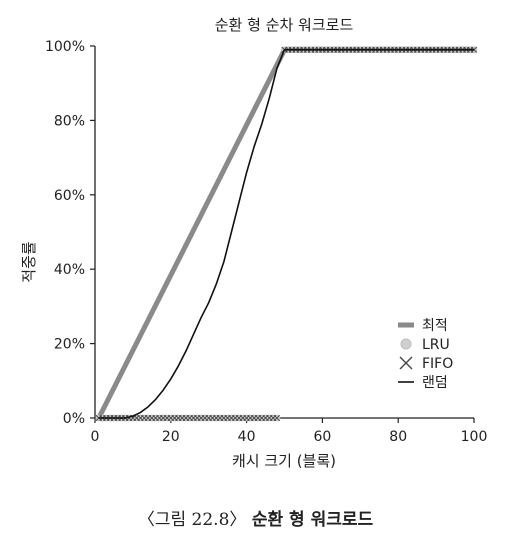 This screenshot has width=511, height=533. Describe the element at coordinates (322, 437) in the screenshot. I see `x-tick-label: 60` at that location.